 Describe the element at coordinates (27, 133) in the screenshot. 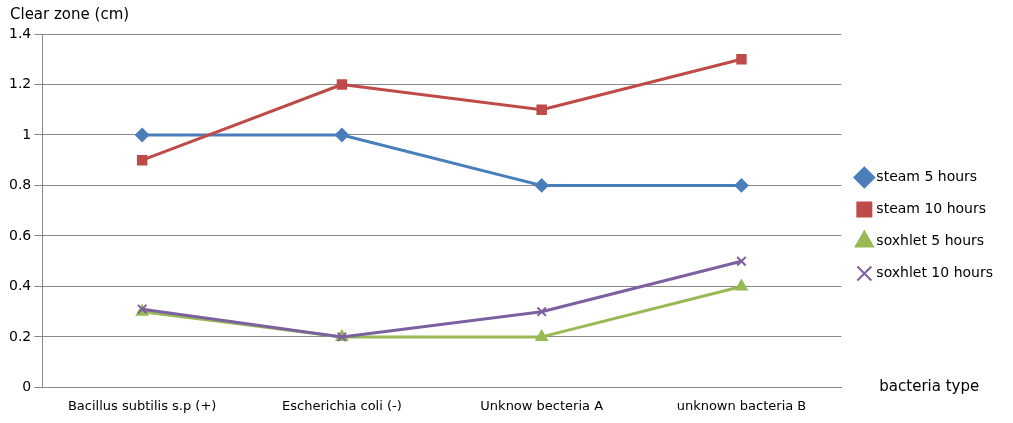

I see `y-tick-label: 1` at that location.